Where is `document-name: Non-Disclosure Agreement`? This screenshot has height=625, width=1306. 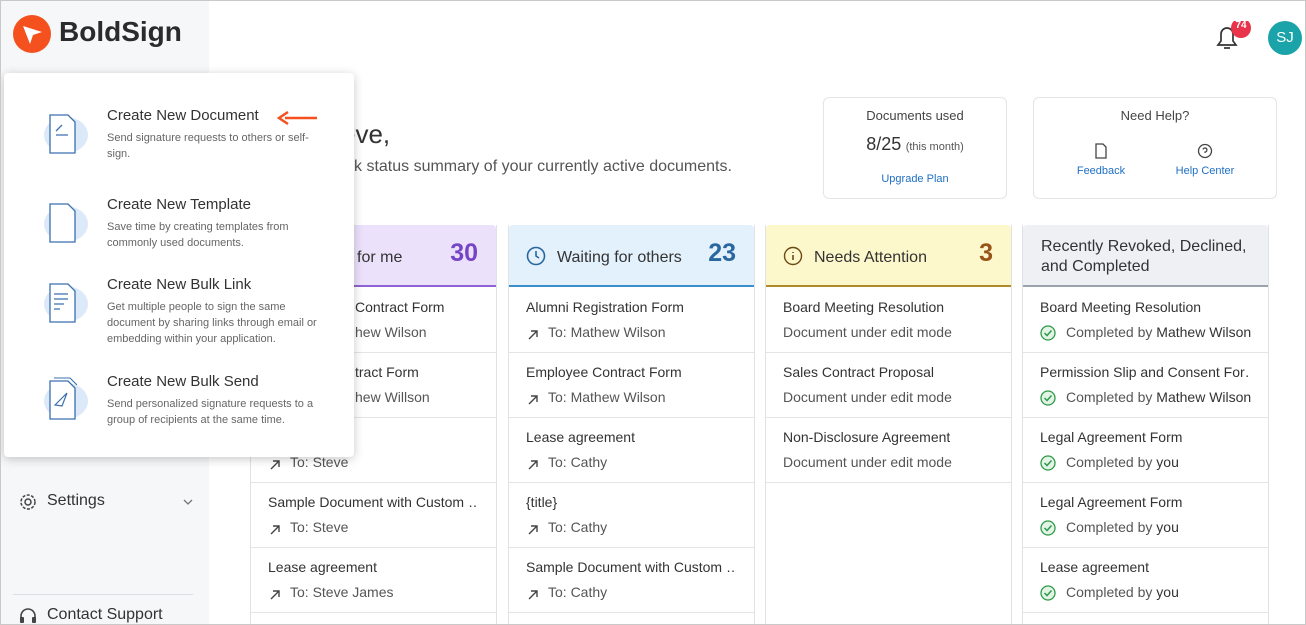 document-name: Non-Disclosure Agreement is located at coordinates (867, 437).